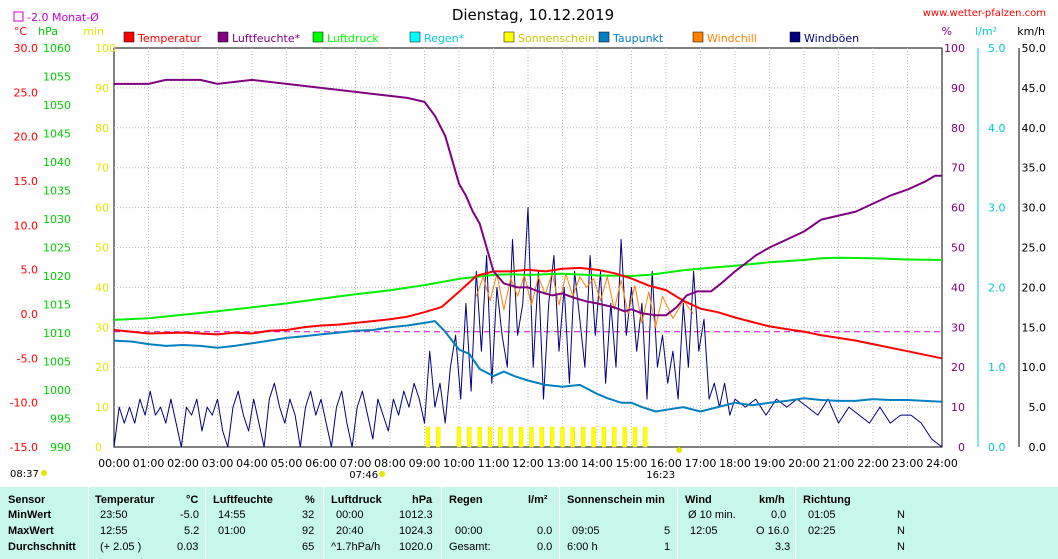 Image resolution: width=1058 pixels, height=559 pixels. Describe the element at coordinates (958, 248) in the screenshot. I see `humidity-tick-label: 50` at that location.